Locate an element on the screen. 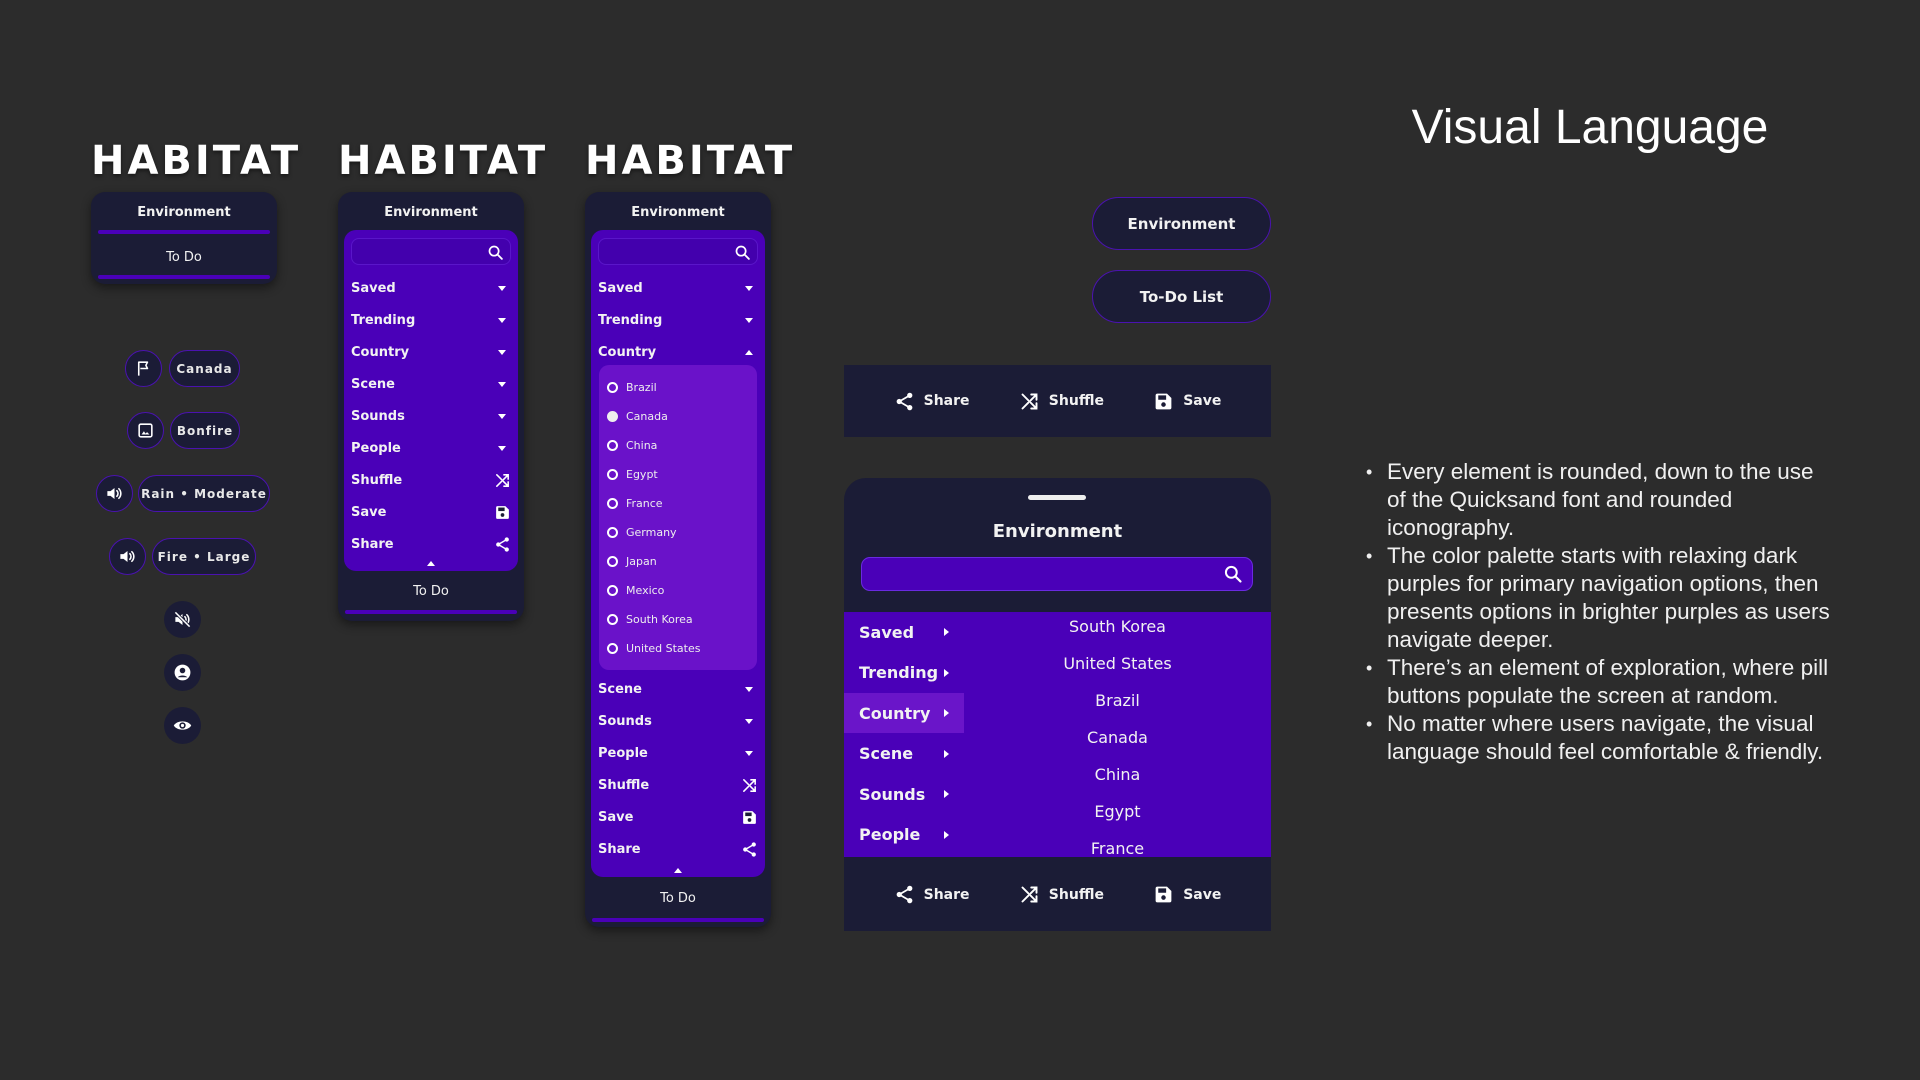 Image resolution: width=1920 pixels, height=1080 pixels. country-radio-china: China is located at coordinates (632, 445).